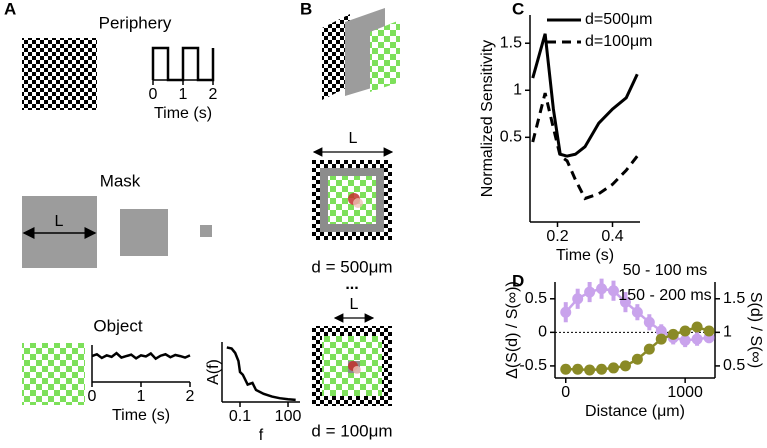  Describe the element at coordinates (612, 236) in the screenshot. I see `x-tick-label: 0.4` at that location.